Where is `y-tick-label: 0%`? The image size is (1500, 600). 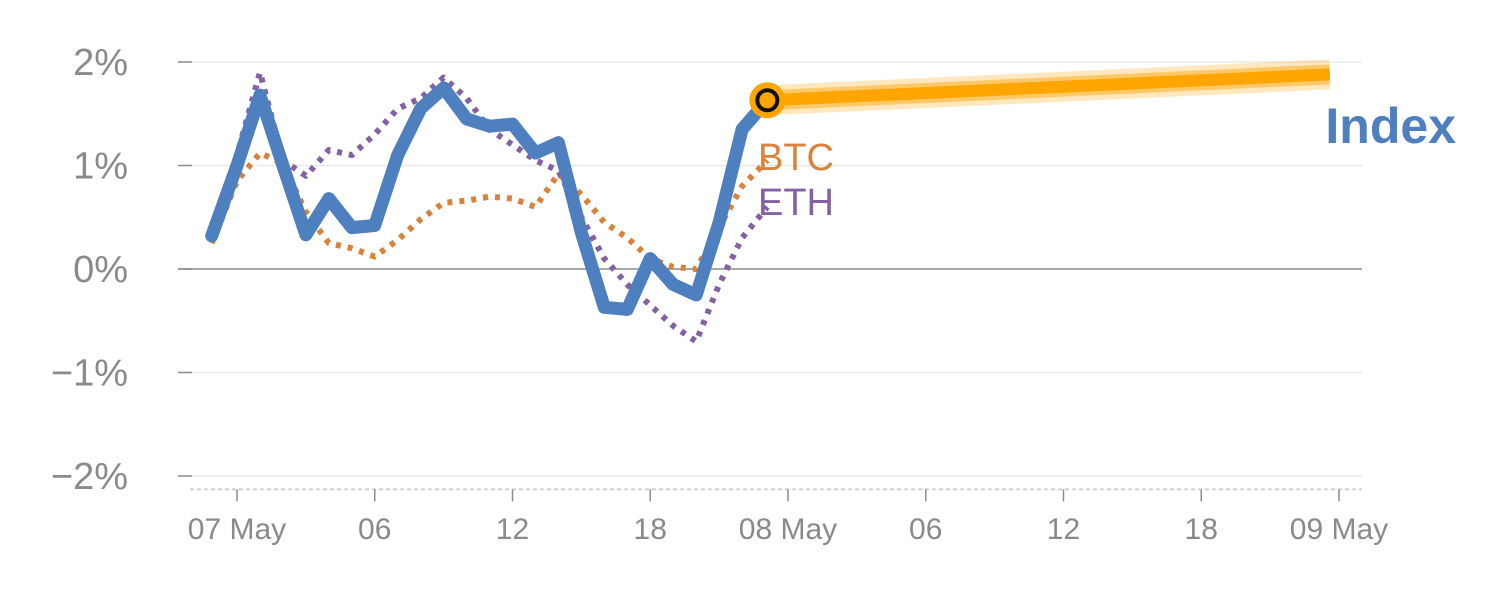 y-tick-label: 0% is located at coordinates (100, 270).